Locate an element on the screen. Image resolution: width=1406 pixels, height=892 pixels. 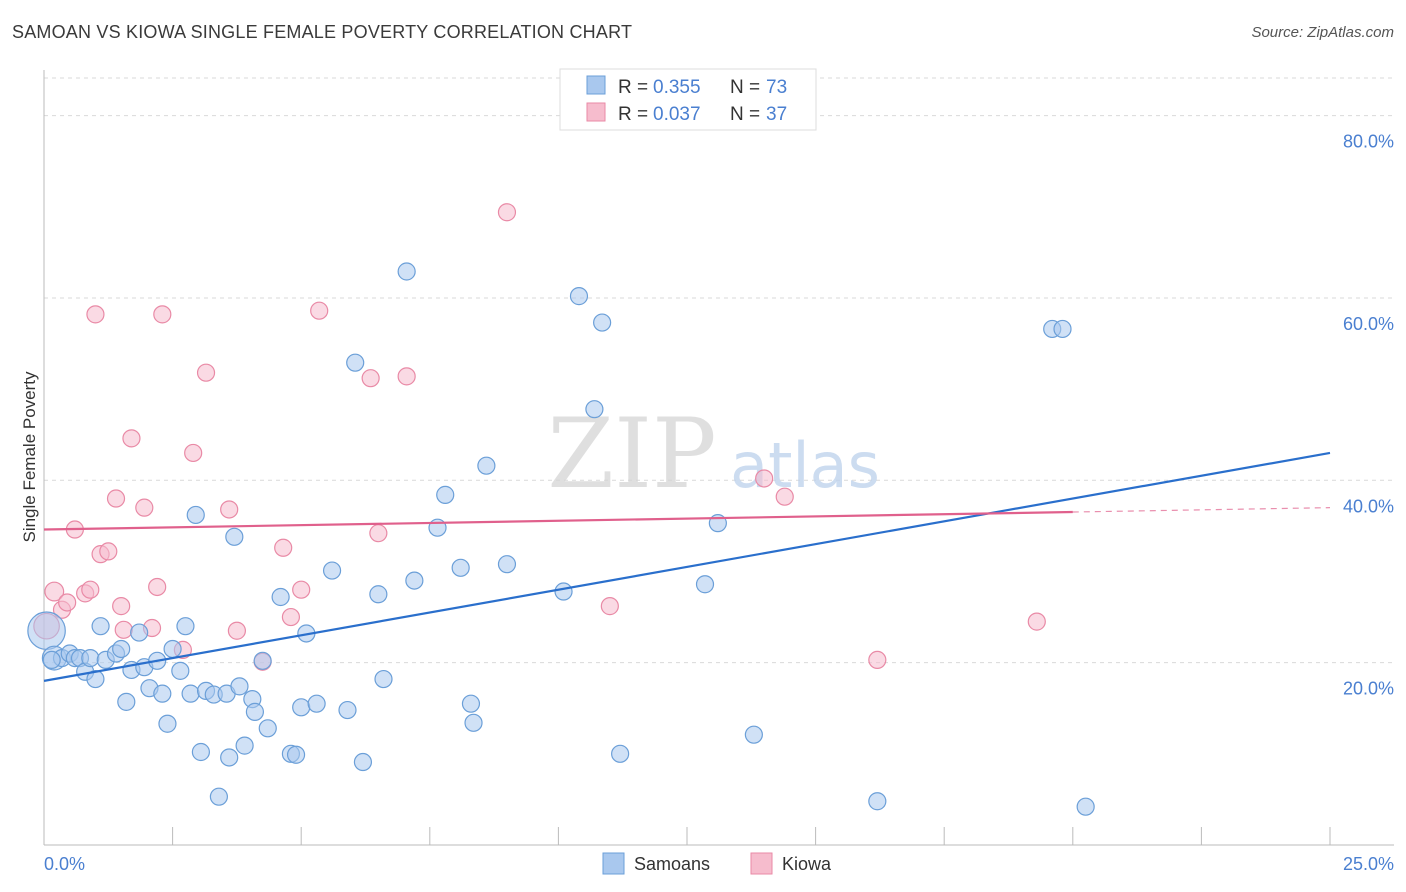
stats-n-value-samoans: 73 is located at coordinates (776, 87).